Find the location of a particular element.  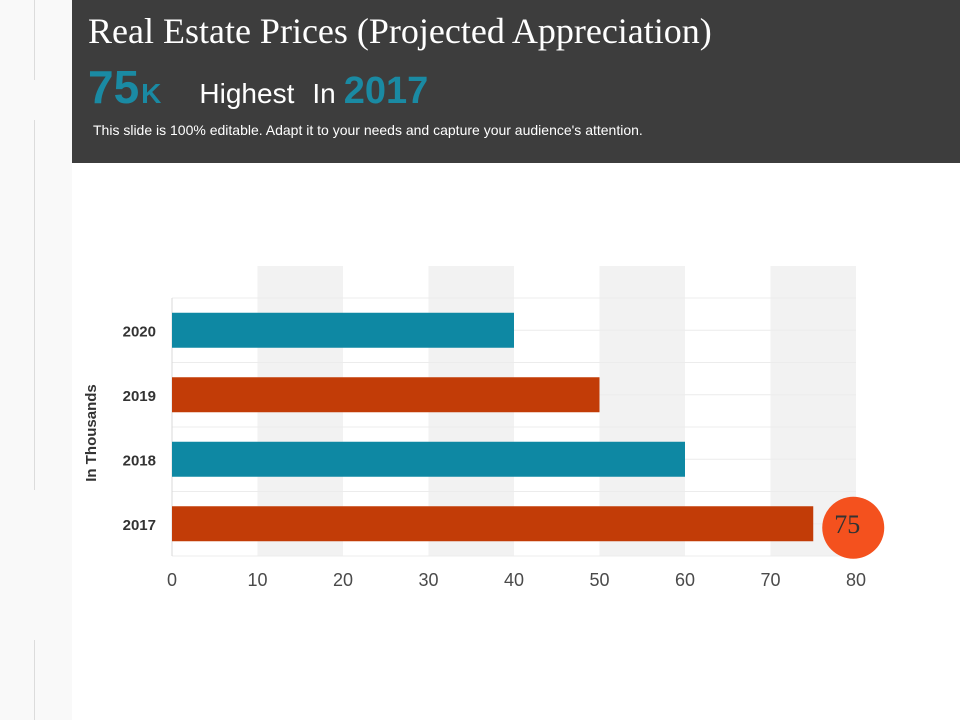

highlight-circle is located at coordinates (853, 527).